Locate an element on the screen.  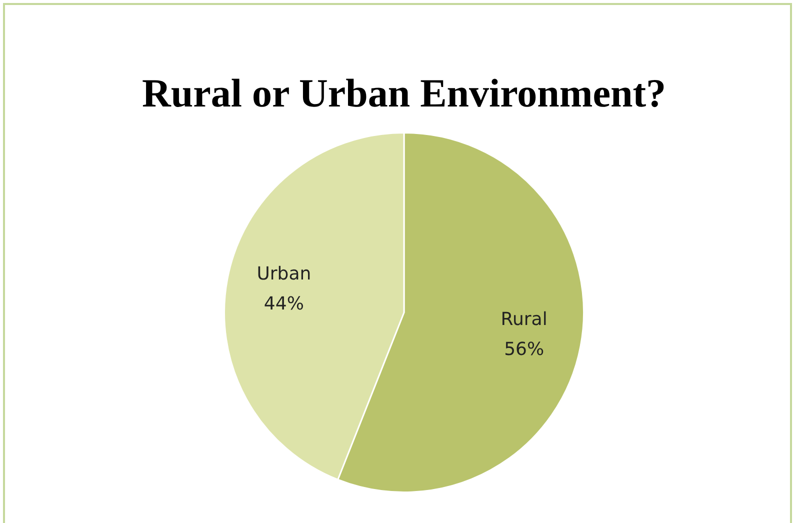
slice-label: Urban is located at coordinates (284, 273).